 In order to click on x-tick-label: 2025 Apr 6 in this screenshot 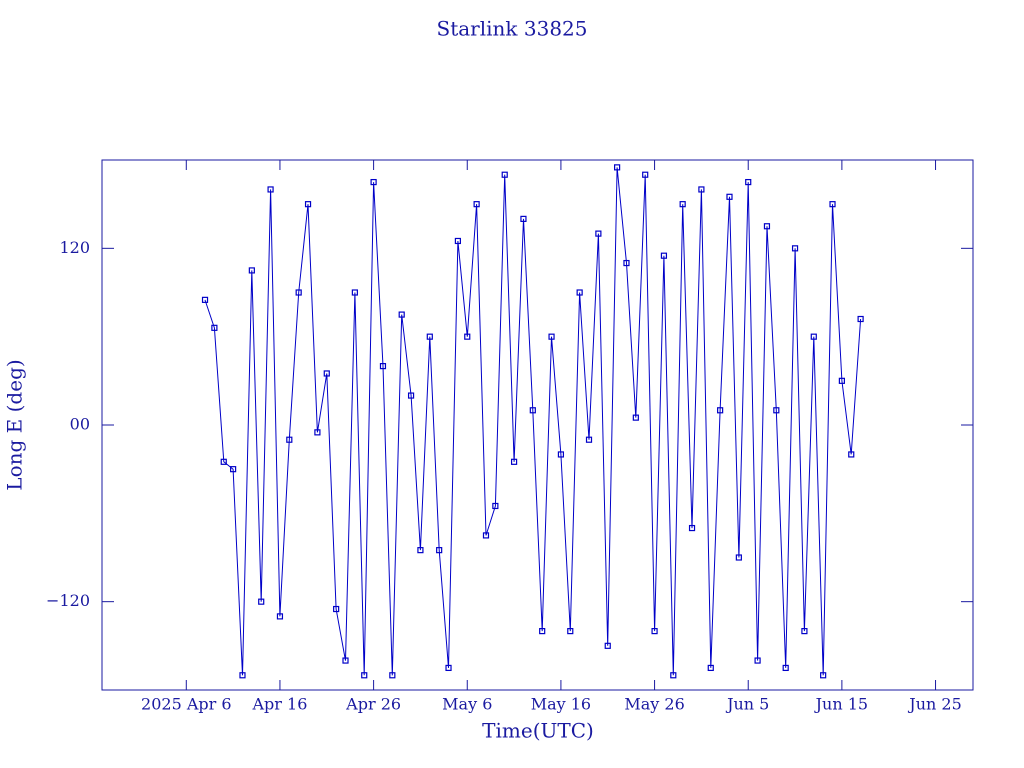, I will do `click(186, 704)`.